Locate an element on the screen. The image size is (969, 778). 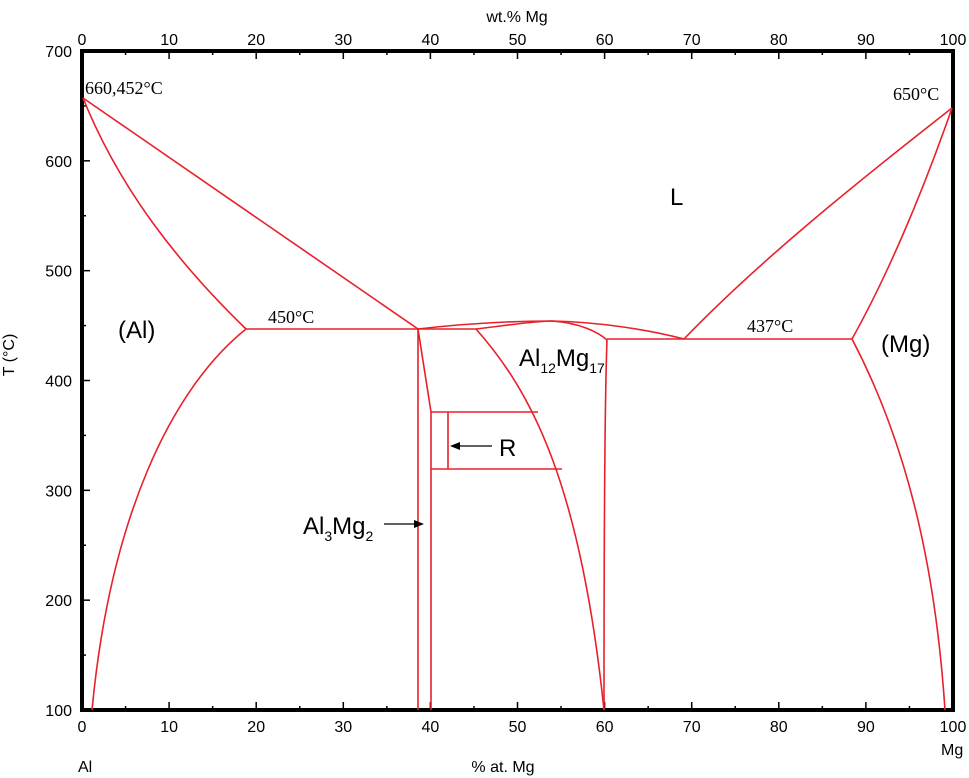
gamma-phase-label: Al12Mg17 is located at coordinates (562, 360).